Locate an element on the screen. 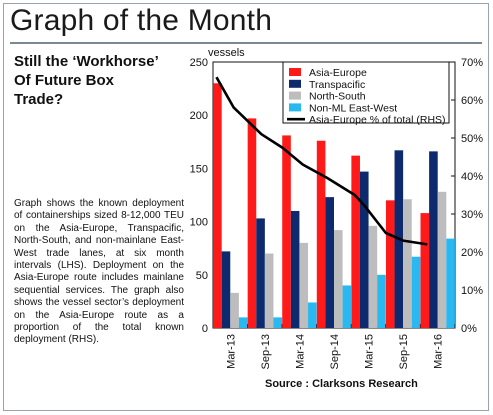 Image resolution: width=493 pixels, height=415 pixels. y-tick-label: 150 is located at coordinates (199, 169).